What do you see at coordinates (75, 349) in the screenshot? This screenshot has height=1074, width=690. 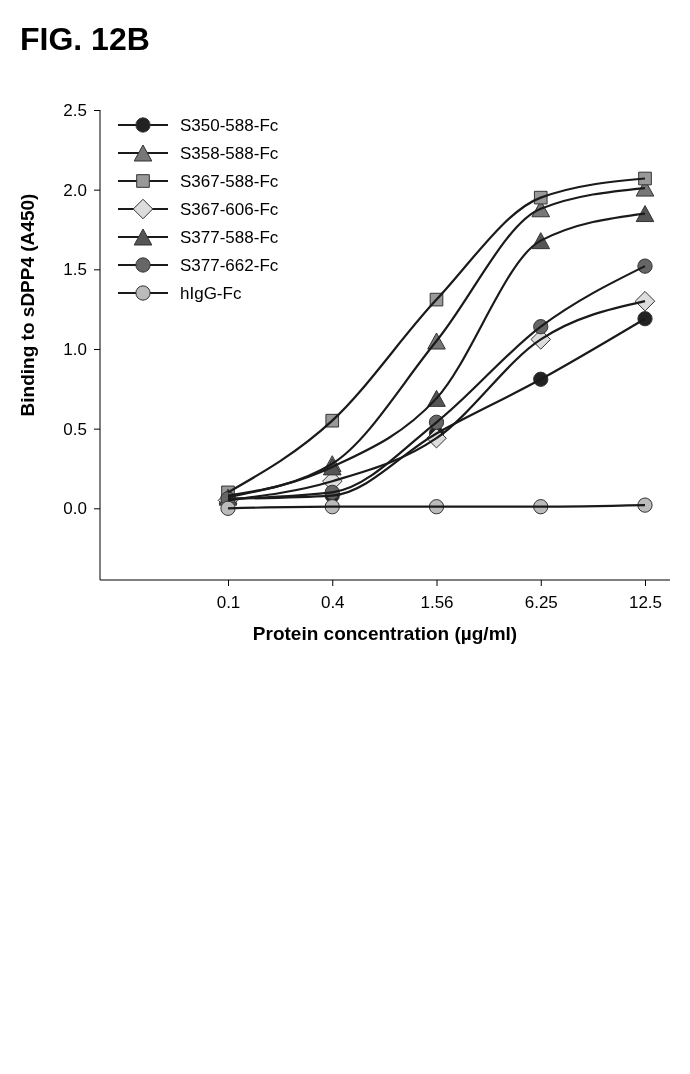 I see `y-tick-label: 1.0` at bounding box center [75, 349].